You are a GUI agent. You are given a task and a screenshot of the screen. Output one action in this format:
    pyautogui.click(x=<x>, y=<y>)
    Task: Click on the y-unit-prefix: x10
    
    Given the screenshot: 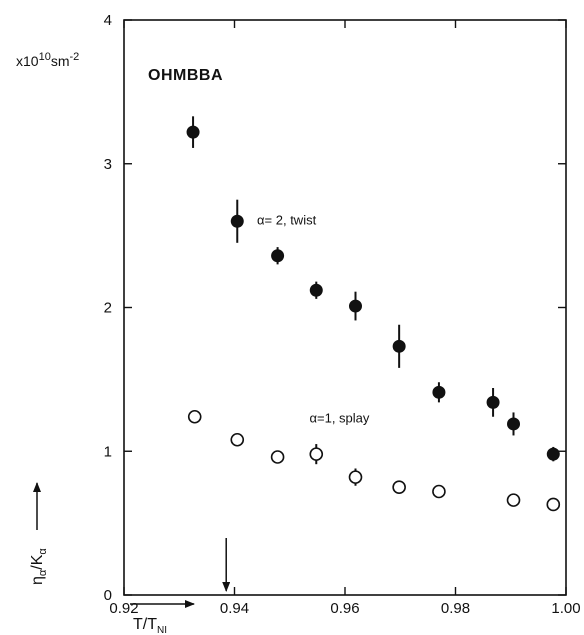 What is the action you would take?
    pyautogui.click(x=27, y=61)
    